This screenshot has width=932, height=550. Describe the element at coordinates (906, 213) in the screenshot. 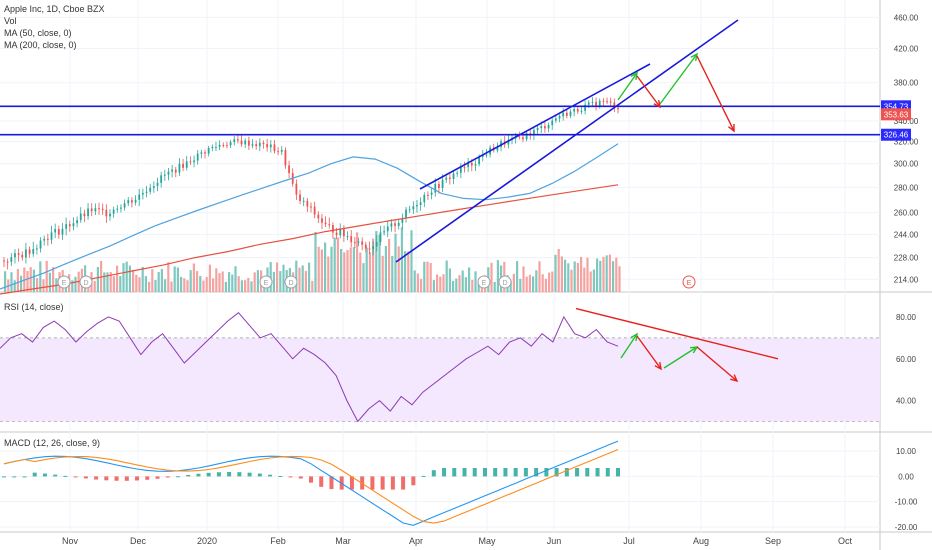

I see `price-tick-label: 260.00` at that location.